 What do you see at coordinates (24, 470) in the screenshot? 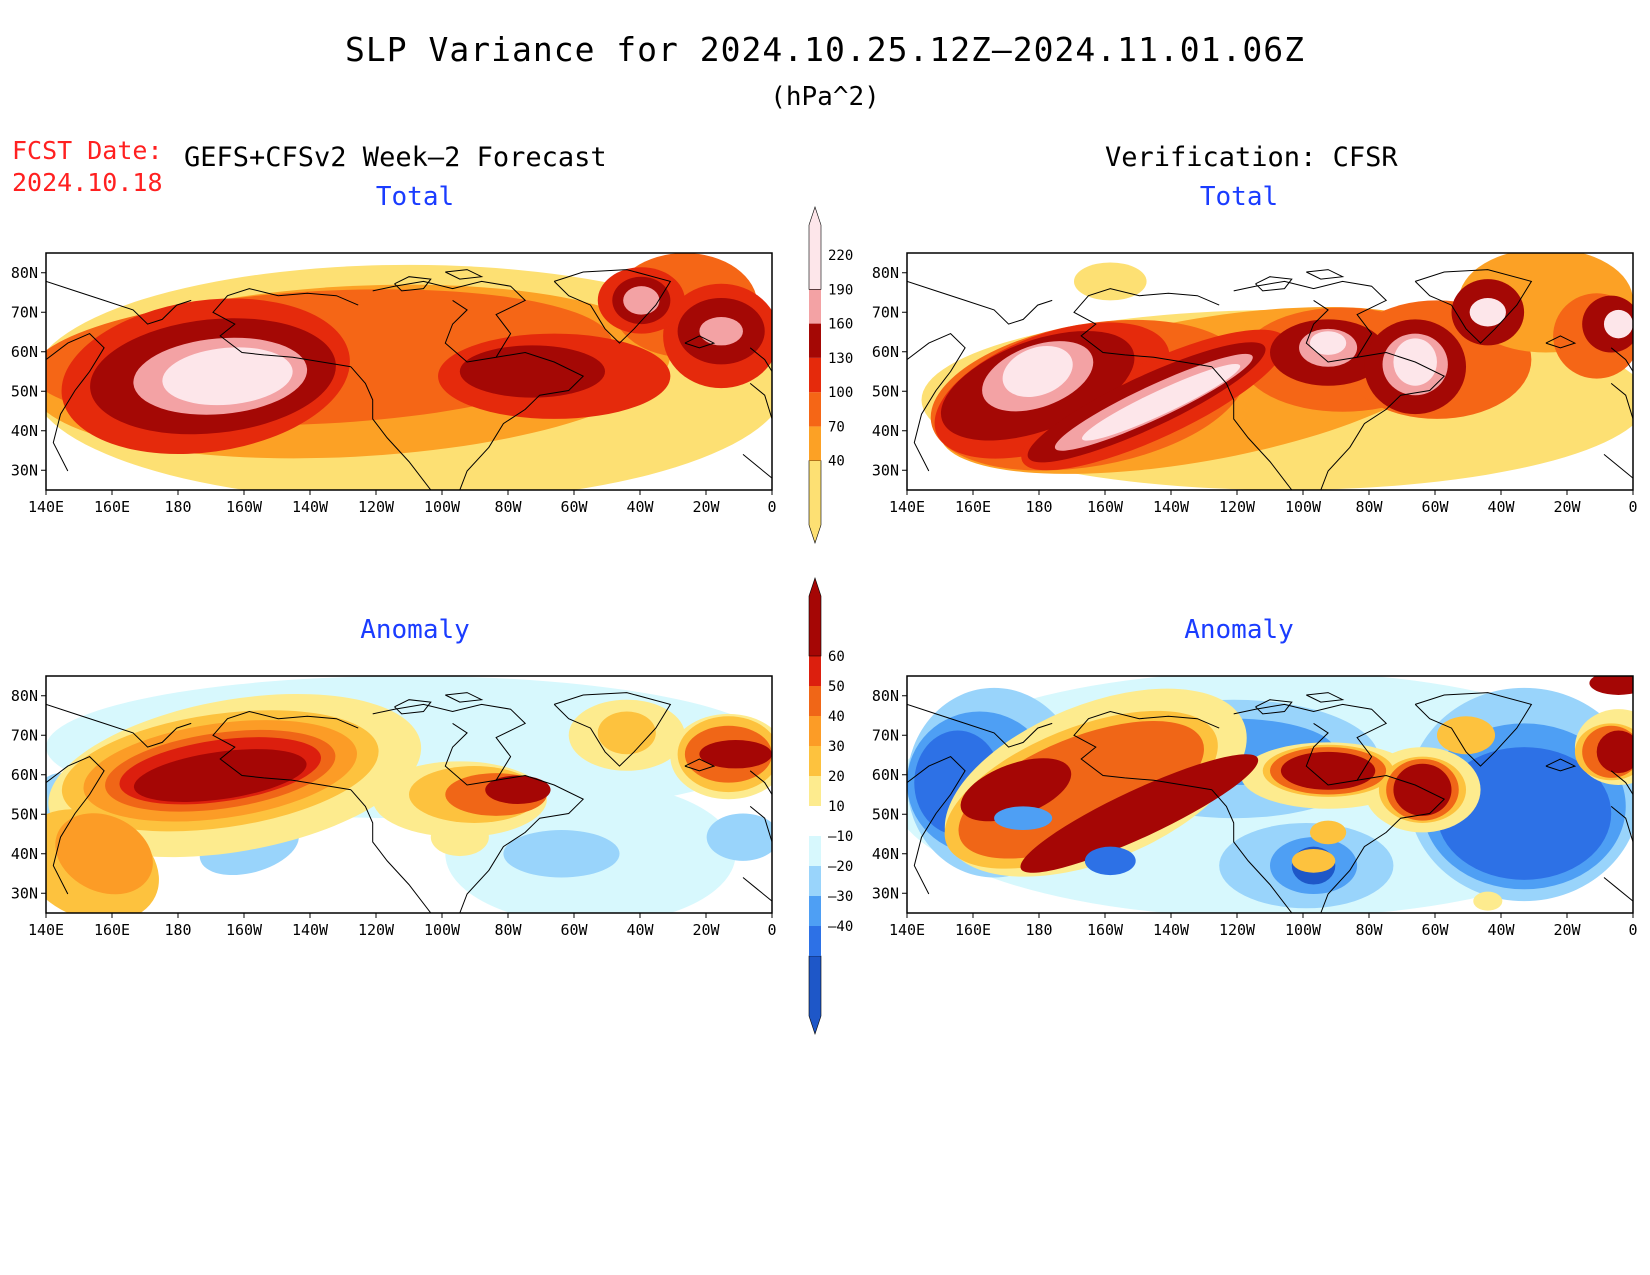
I see `lat-tick-label: 30N` at bounding box center [24, 470].